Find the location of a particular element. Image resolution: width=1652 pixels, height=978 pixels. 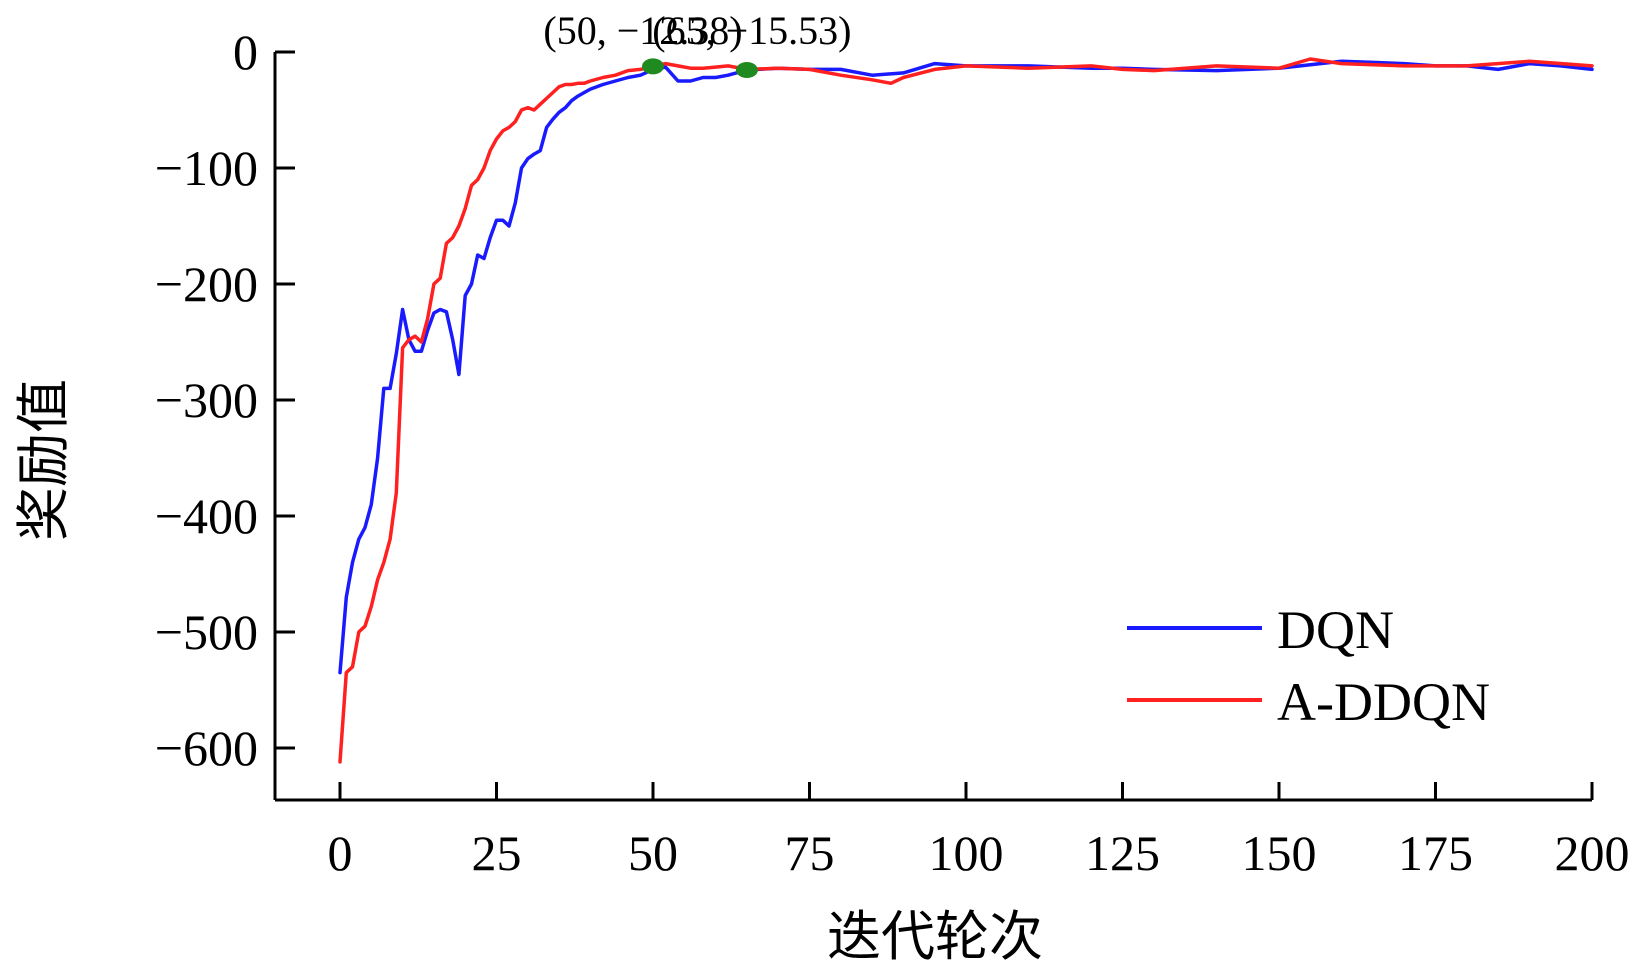

y-axis-title: 奖励值 is located at coordinates (43, 460).